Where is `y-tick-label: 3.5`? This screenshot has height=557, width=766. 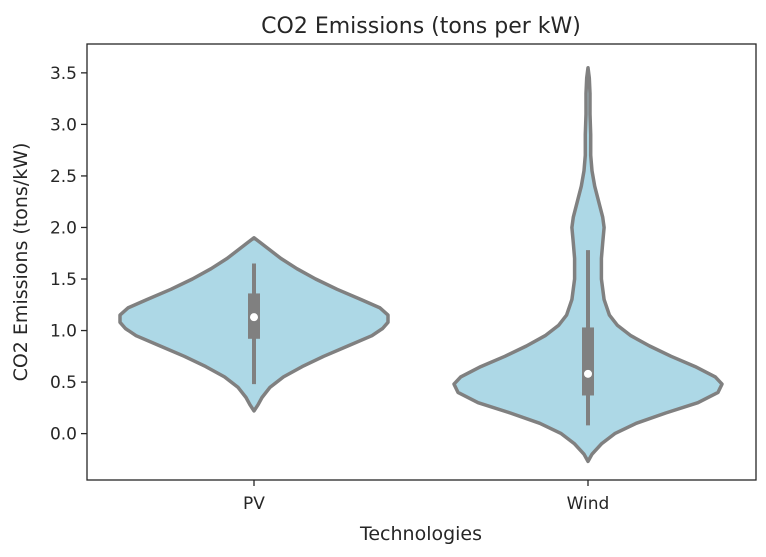 y-tick-label: 3.5 is located at coordinates (63, 74).